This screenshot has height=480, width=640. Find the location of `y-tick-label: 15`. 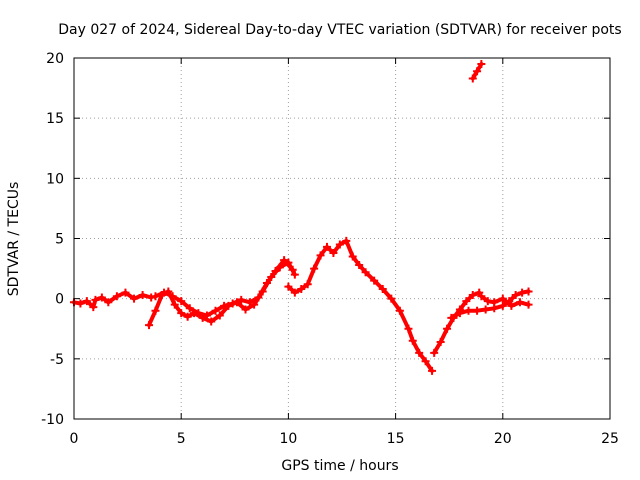

y-tick-label: 15 is located at coordinates (55, 119).